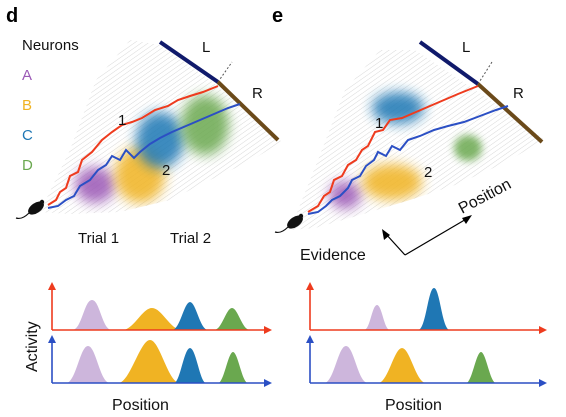  What do you see at coordinates (166, 170) in the screenshot?
I see `trial-2-marker-d: 2` at bounding box center [166, 170].